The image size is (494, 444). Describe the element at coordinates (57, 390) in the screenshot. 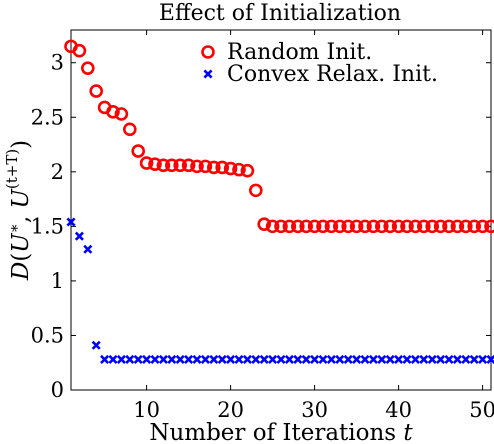

I see `y-tick-label: 0` at that location.